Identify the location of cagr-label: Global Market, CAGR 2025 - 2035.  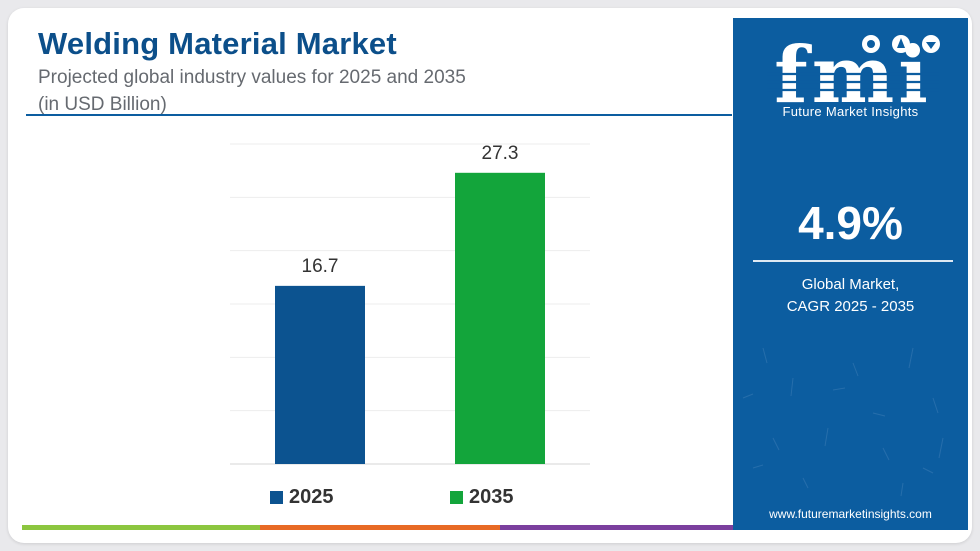
(850, 296).